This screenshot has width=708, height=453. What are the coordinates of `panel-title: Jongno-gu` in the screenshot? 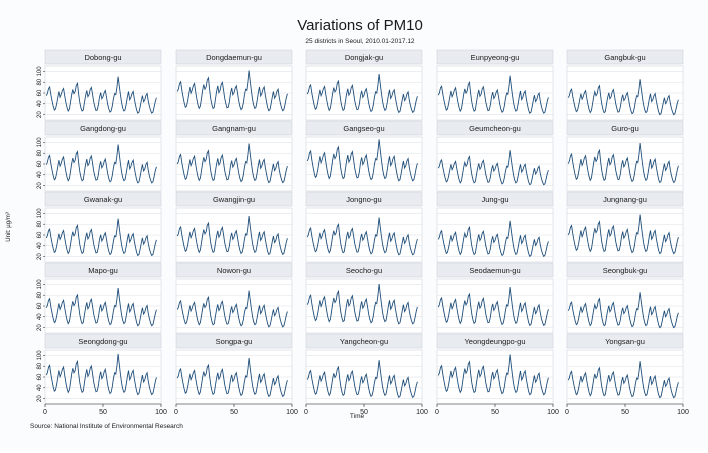 It's located at (363, 199).